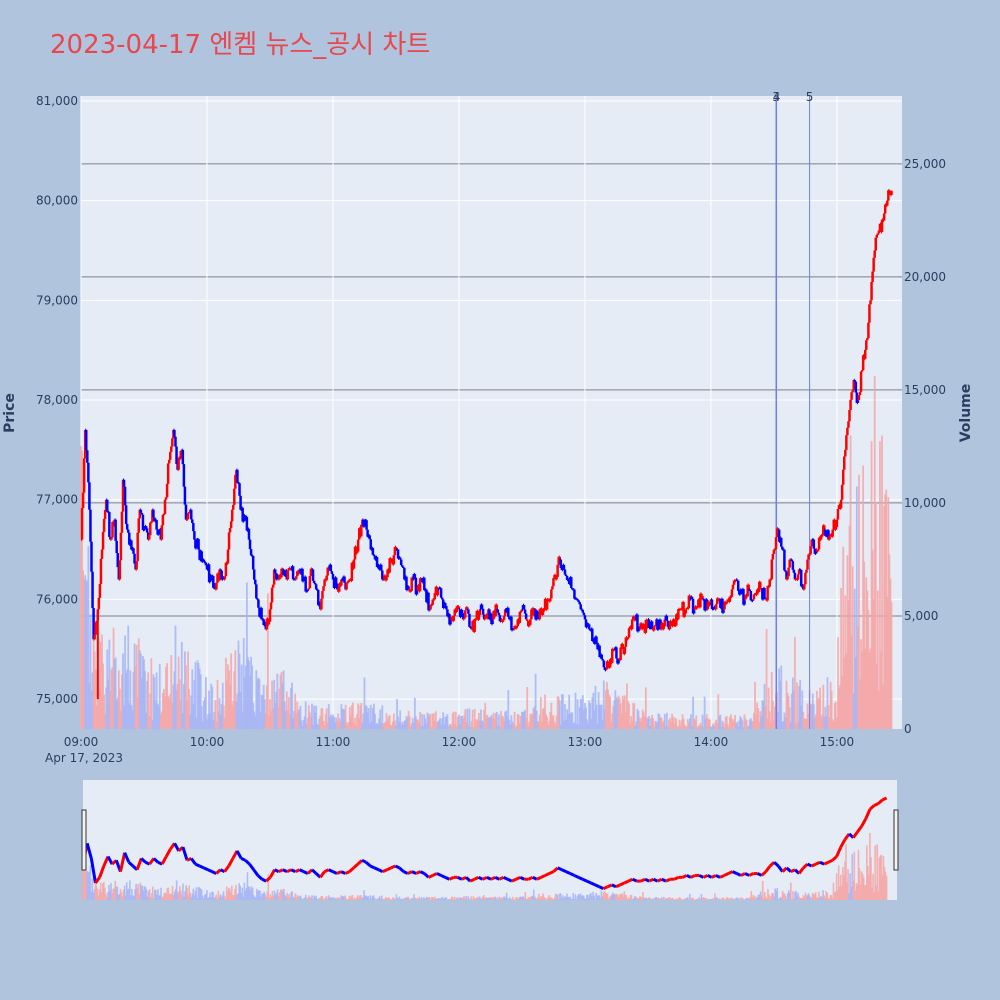  Describe the element at coordinates (84, 840) in the screenshot. I see `range-handle-left` at that location.